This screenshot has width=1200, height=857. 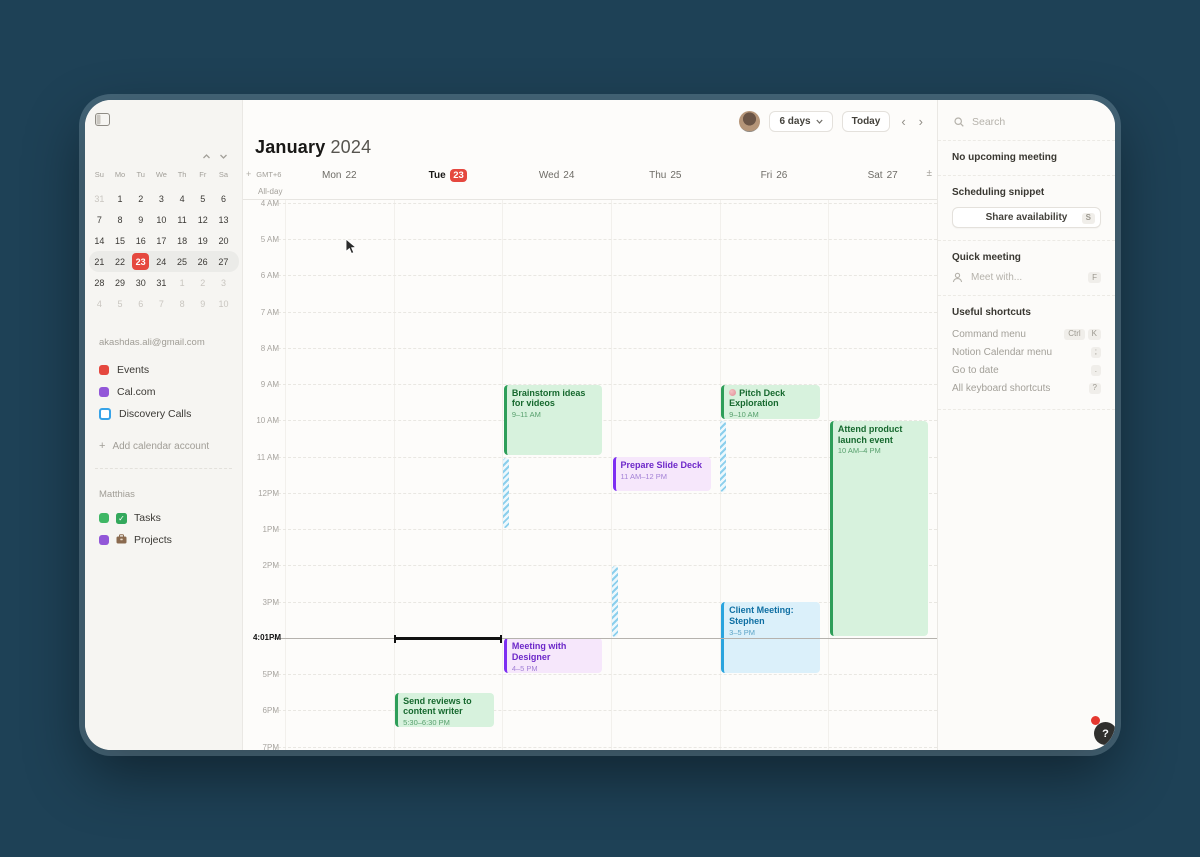 What do you see at coordinates (140, 240) in the screenshot?
I see `mini-cal-day: 16` at bounding box center [140, 240].